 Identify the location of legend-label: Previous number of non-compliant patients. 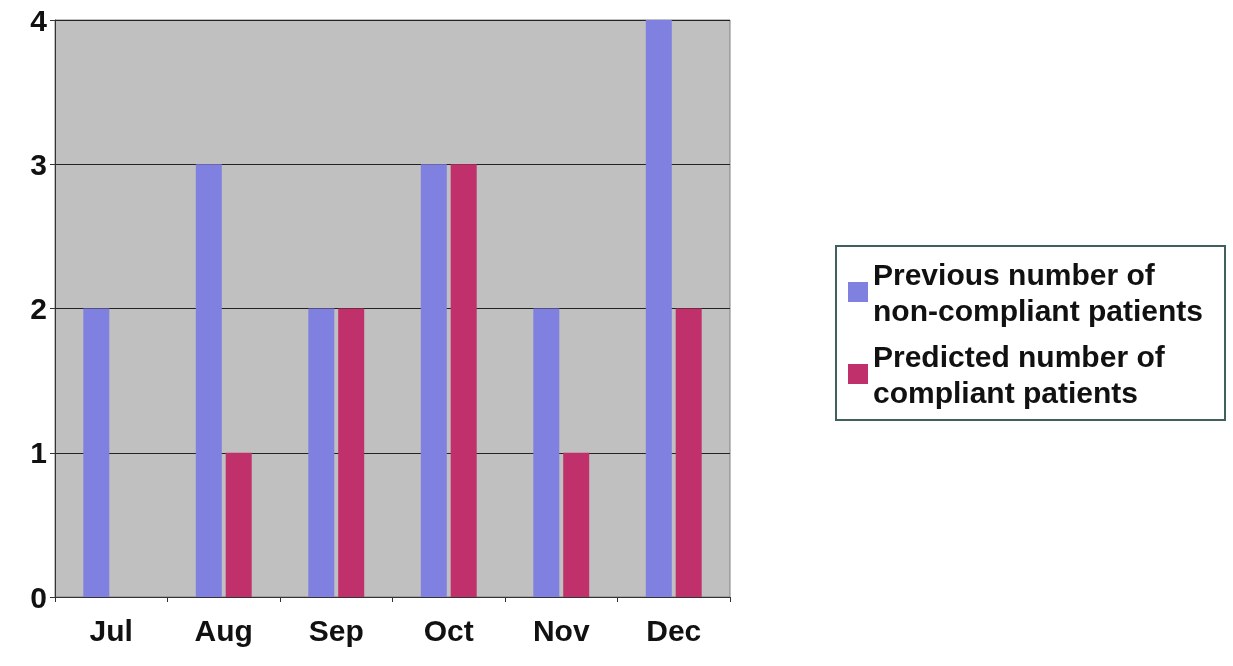
(1038, 292).